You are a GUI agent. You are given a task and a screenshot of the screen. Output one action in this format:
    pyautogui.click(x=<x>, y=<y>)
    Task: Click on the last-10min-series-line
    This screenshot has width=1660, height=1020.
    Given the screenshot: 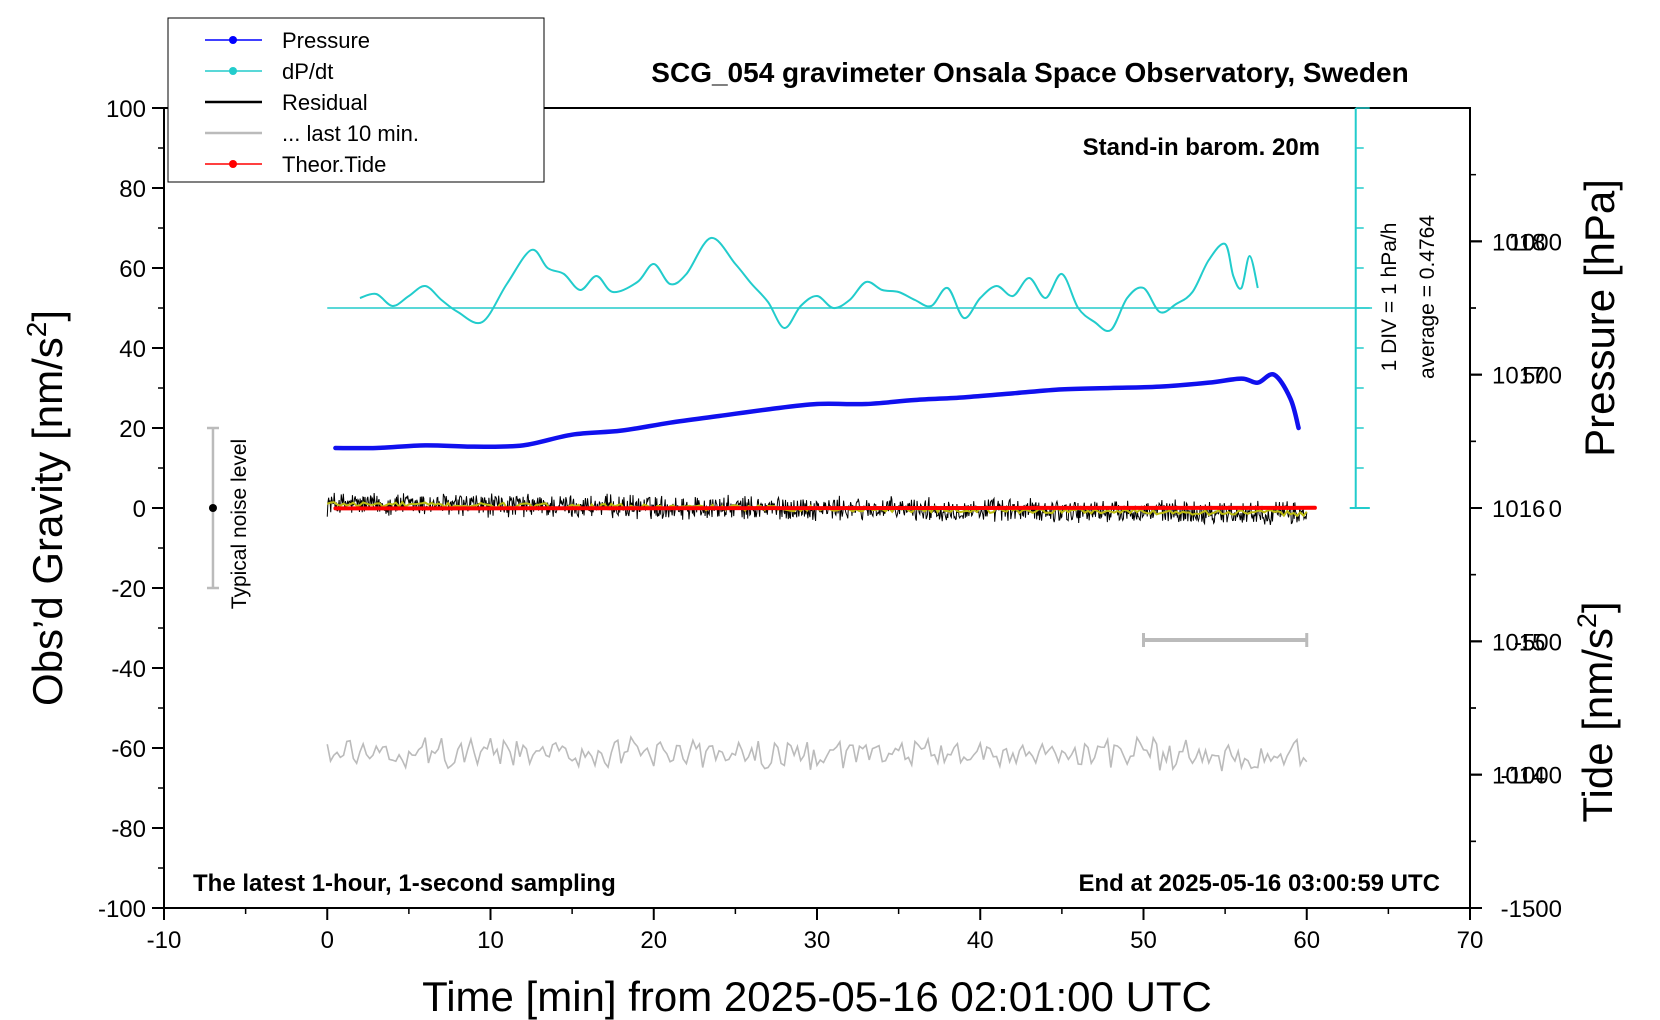 What is the action you would take?
    pyautogui.click(x=817, y=753)
    